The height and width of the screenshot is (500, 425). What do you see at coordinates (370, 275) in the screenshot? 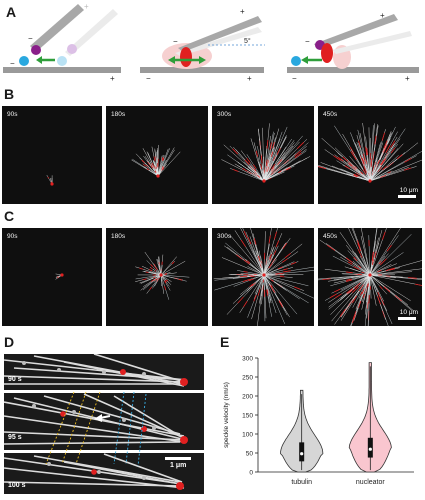
I see `aster-center` at bounding box center [370, 275].